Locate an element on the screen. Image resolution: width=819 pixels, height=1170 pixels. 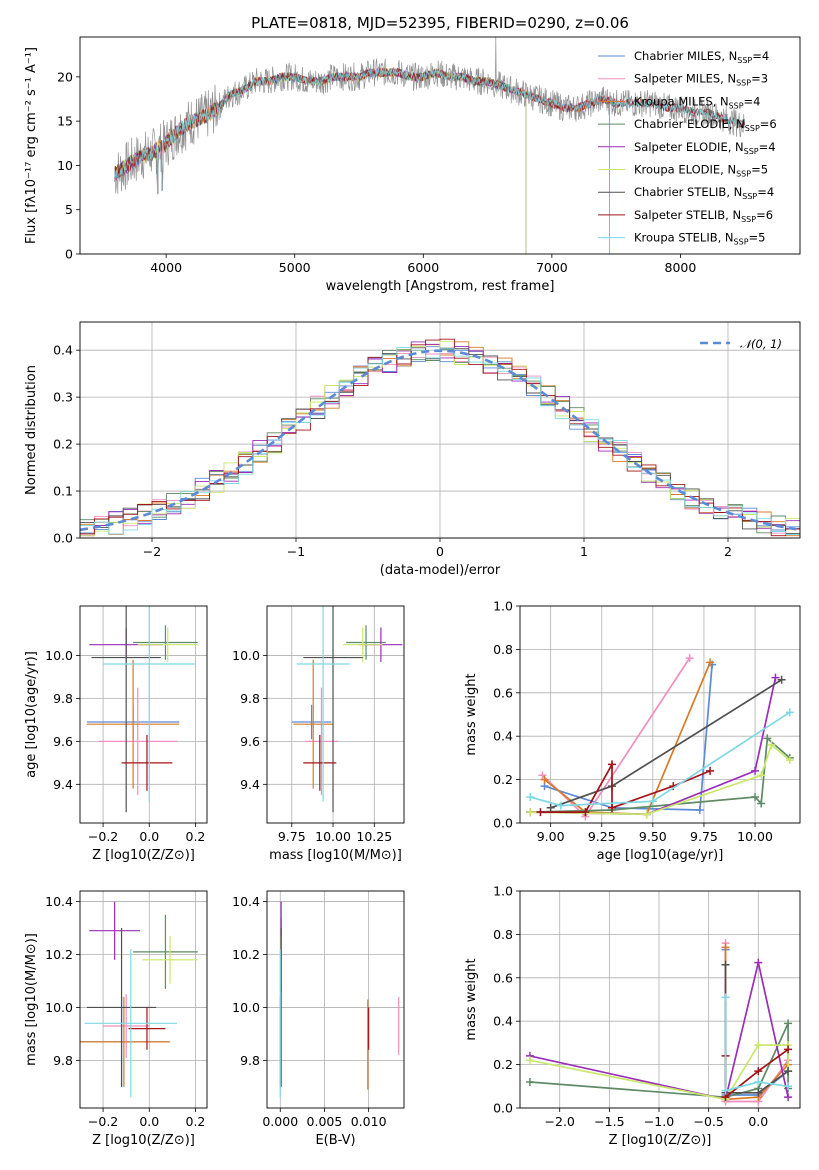
x-tick-label: 9.75 is located at coordinates (704, 836).